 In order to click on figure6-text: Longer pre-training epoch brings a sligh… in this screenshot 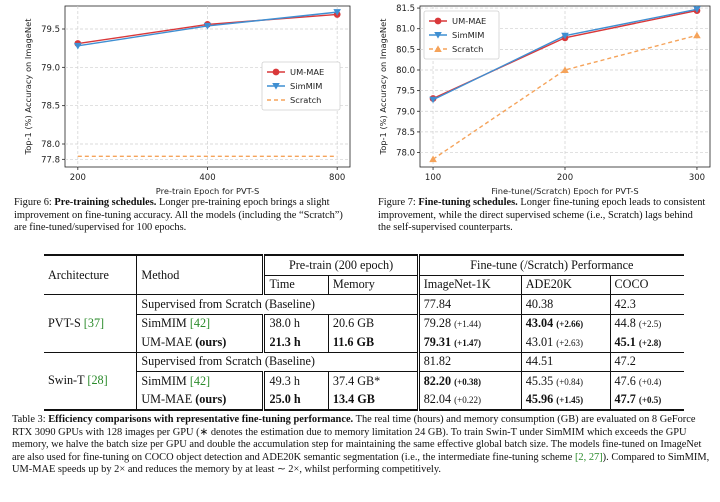, I will do `click(178, 215)`.